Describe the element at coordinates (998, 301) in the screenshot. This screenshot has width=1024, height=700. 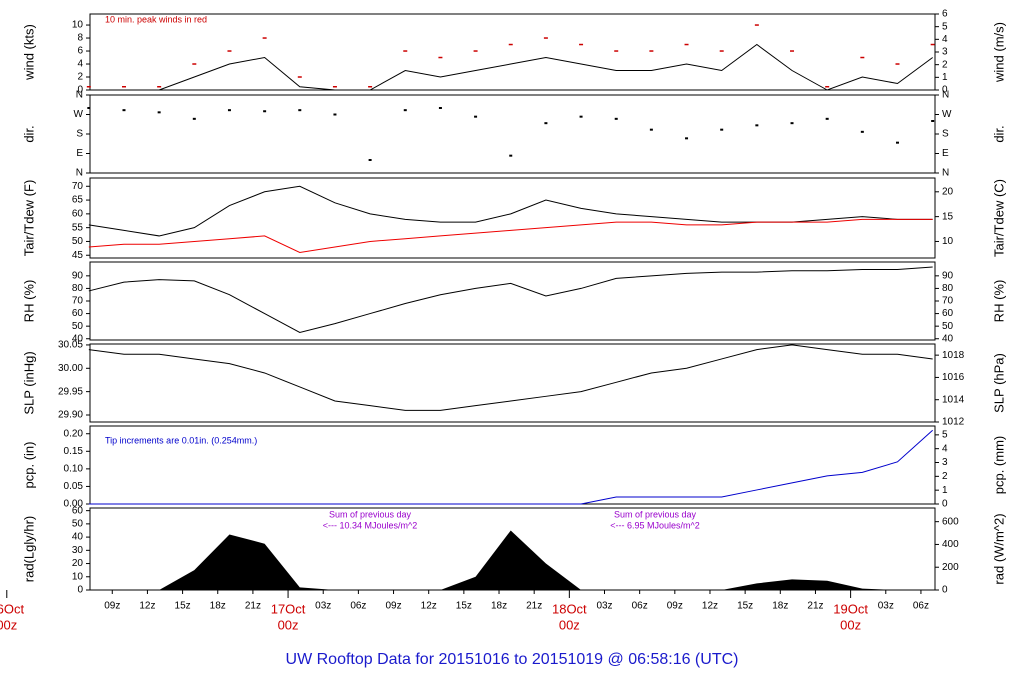
I see `y2-axis-label: RH (%)` at that location.